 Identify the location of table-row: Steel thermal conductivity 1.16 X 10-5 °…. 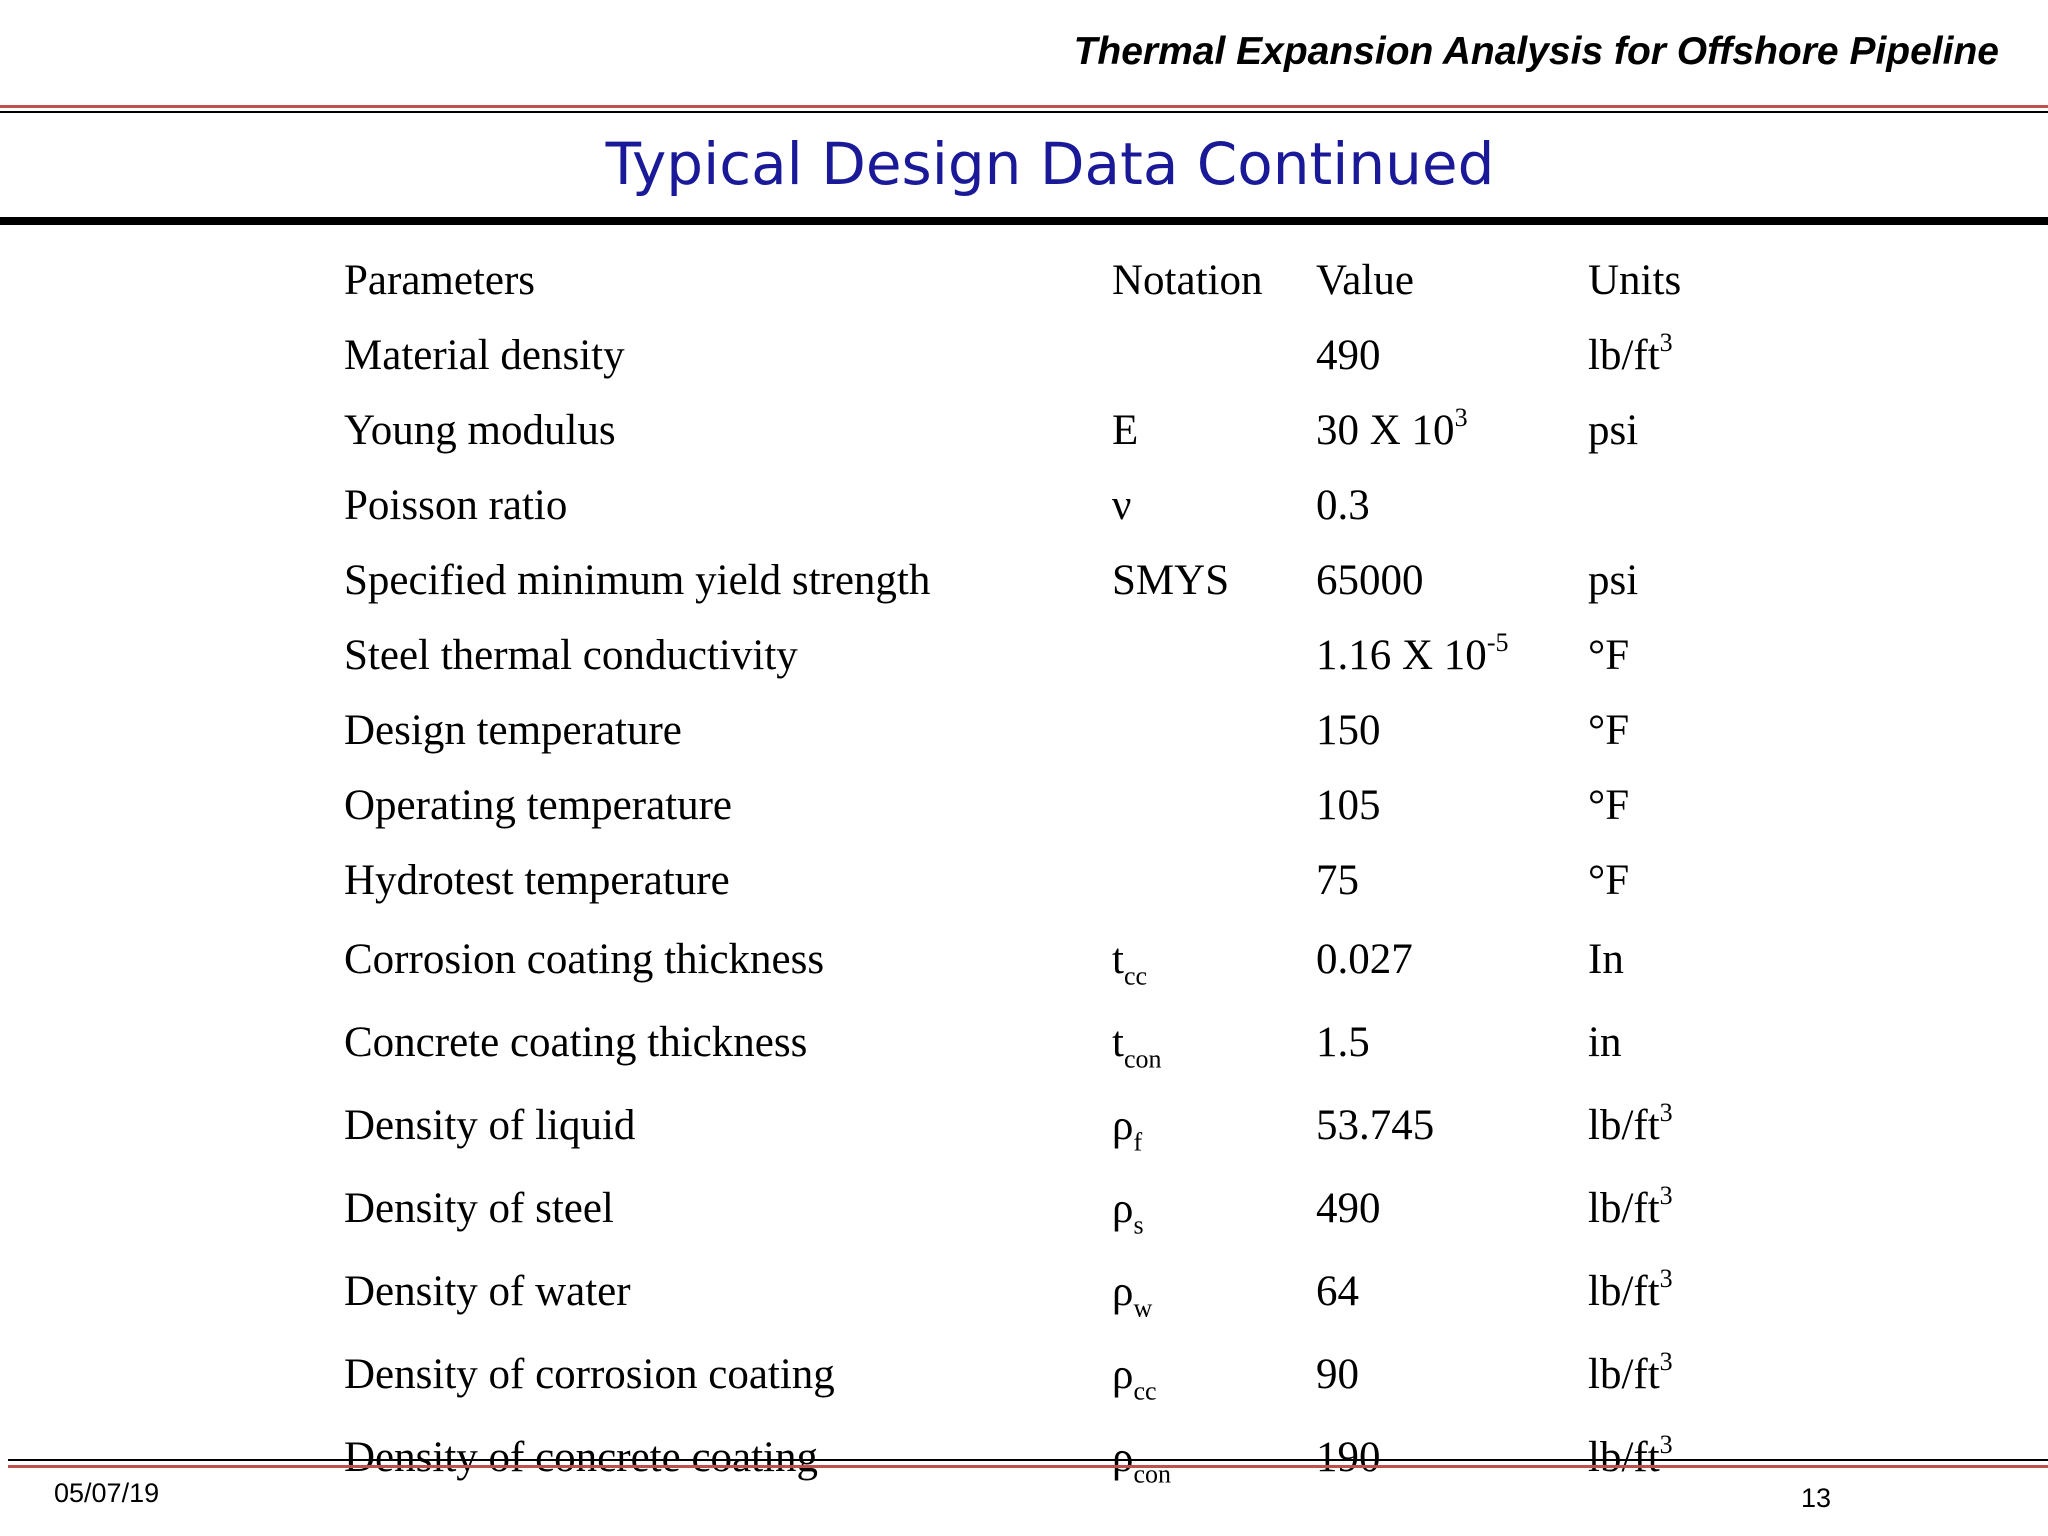
(1066, 655).